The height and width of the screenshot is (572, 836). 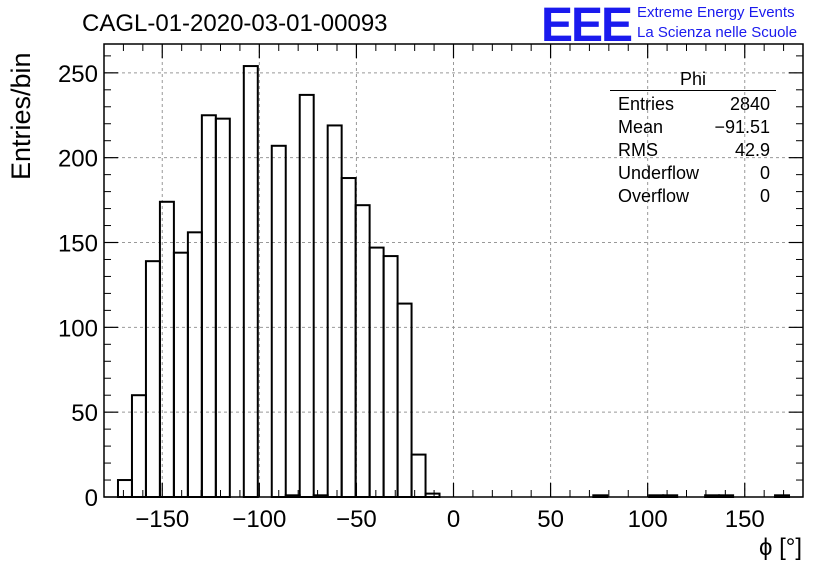 I want to click on stats-value: −91.51, so click(x=742, y=127).